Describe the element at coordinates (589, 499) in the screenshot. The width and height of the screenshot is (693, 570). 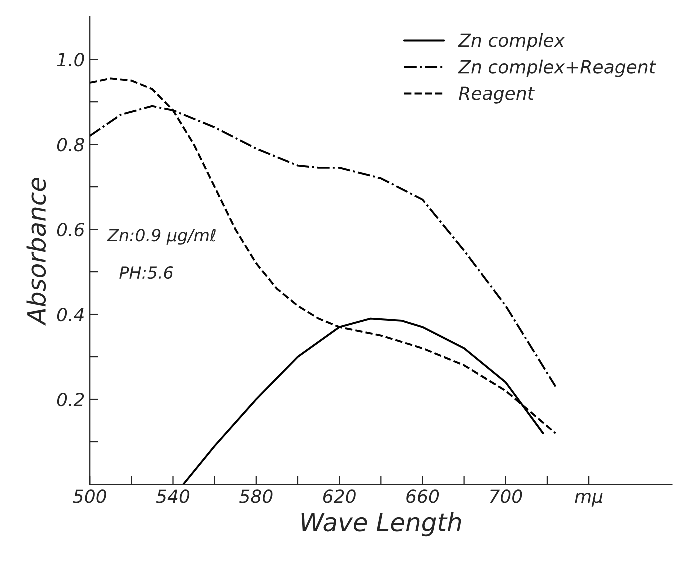
I see `x-tick-label: mμ` at that location.